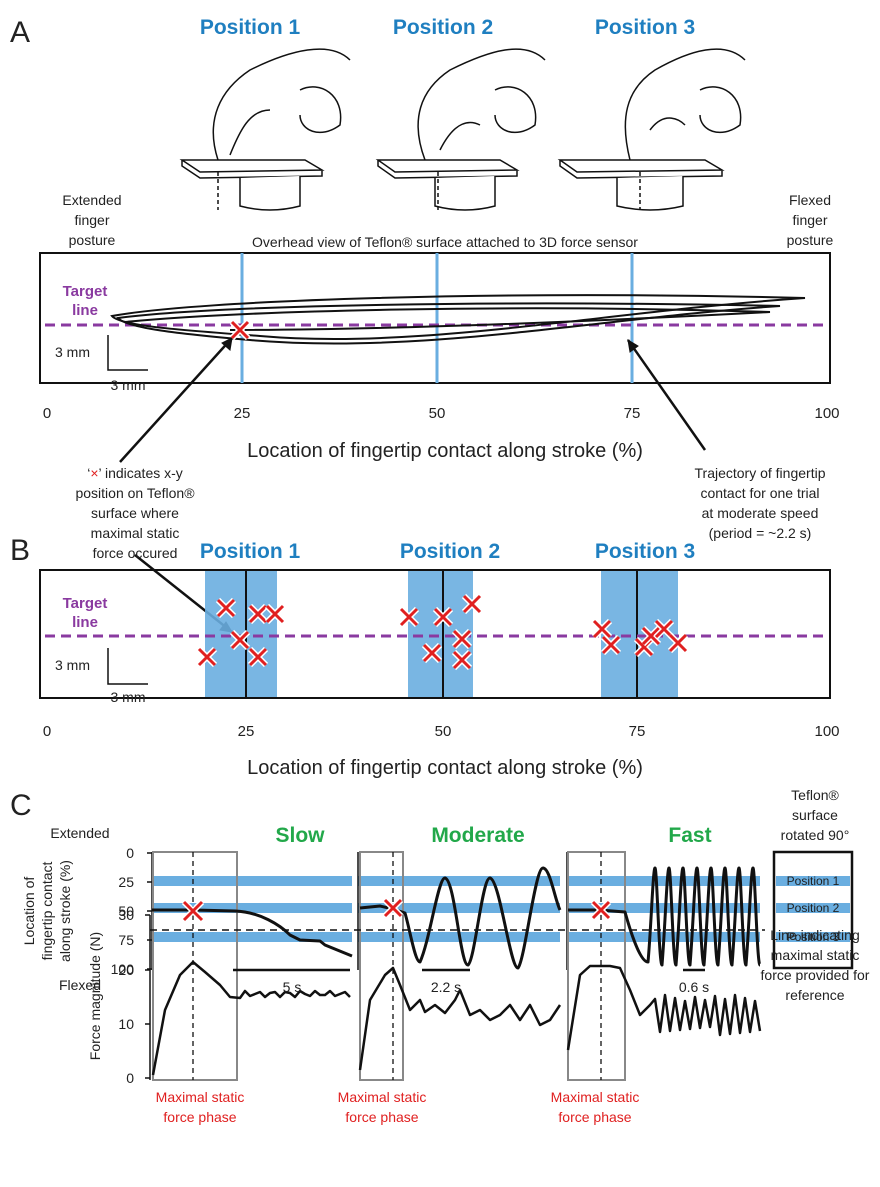 Image resolution: width=880 pixels, height=1187 pixels. What do you see at coordinates (126, 882) in the screenshot?
I see `y-tick-label: 25` at bounding box center [126, 882].